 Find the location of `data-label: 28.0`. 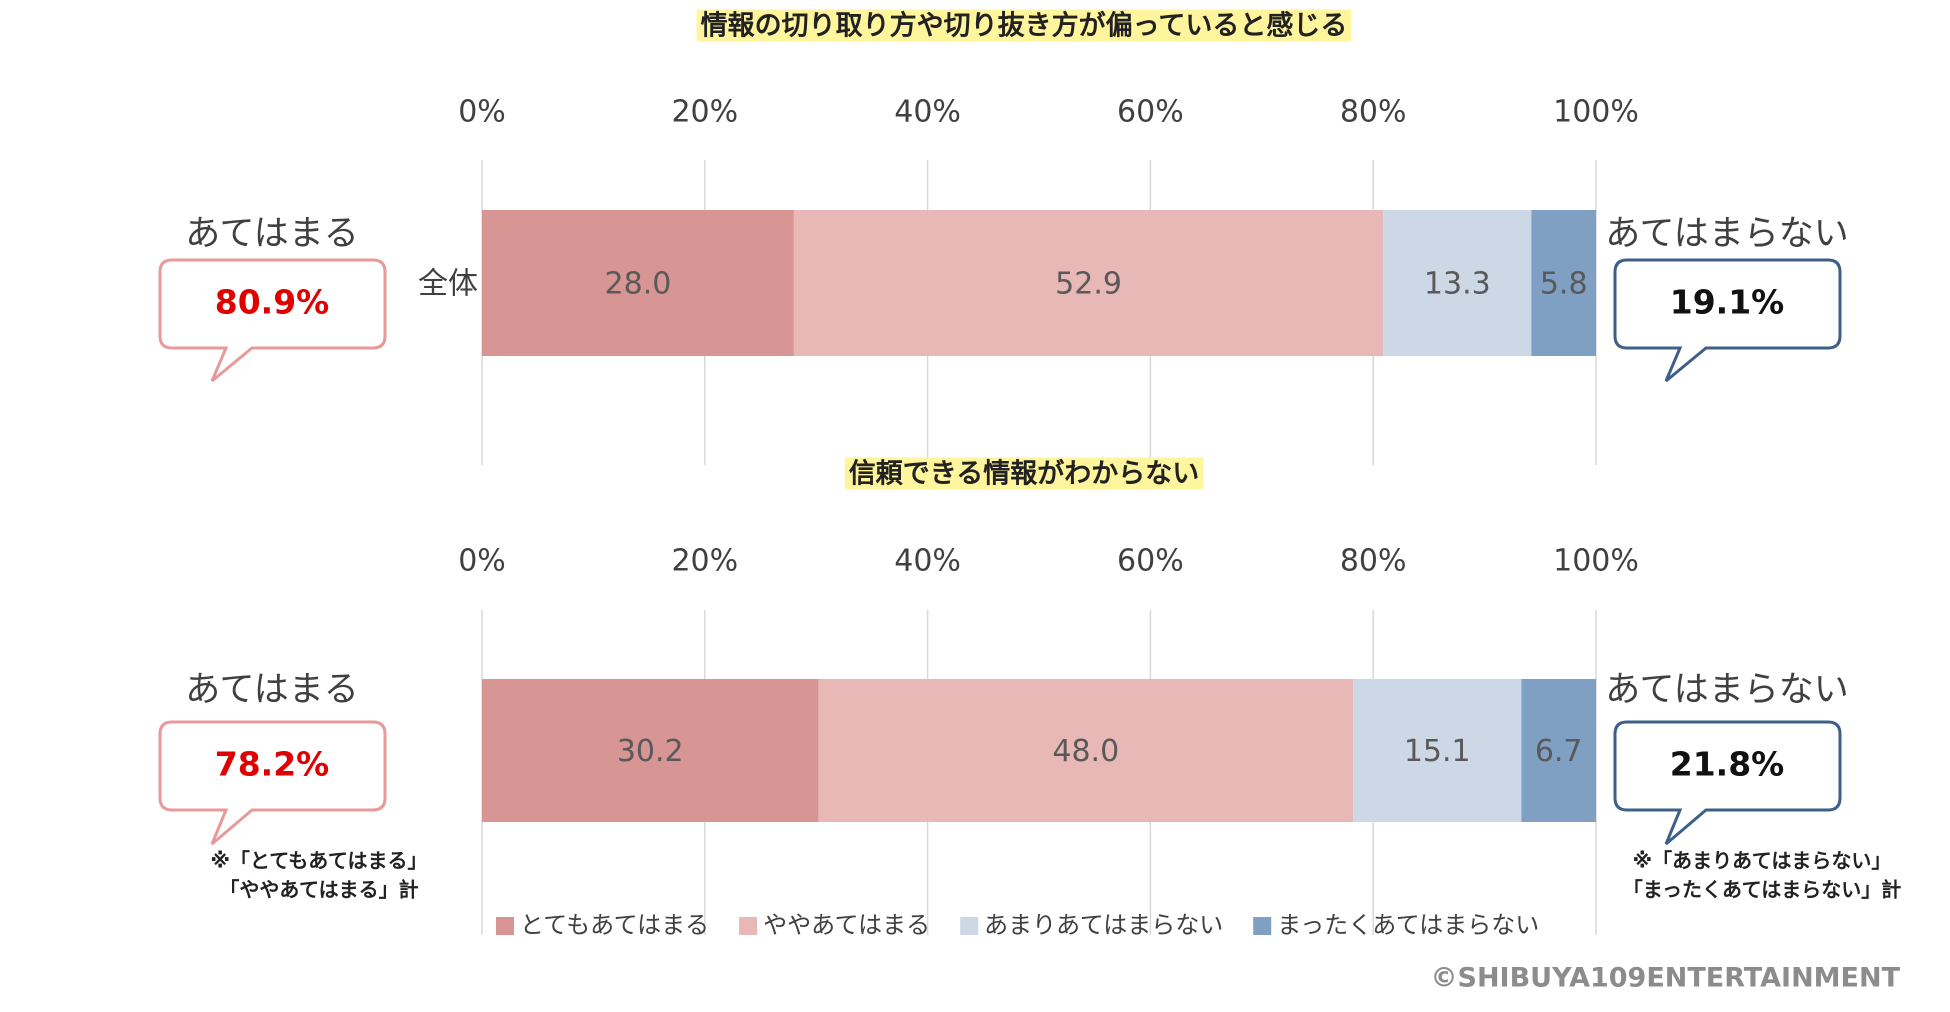

data-label: 28.0 is located at coordinates (638, 284).